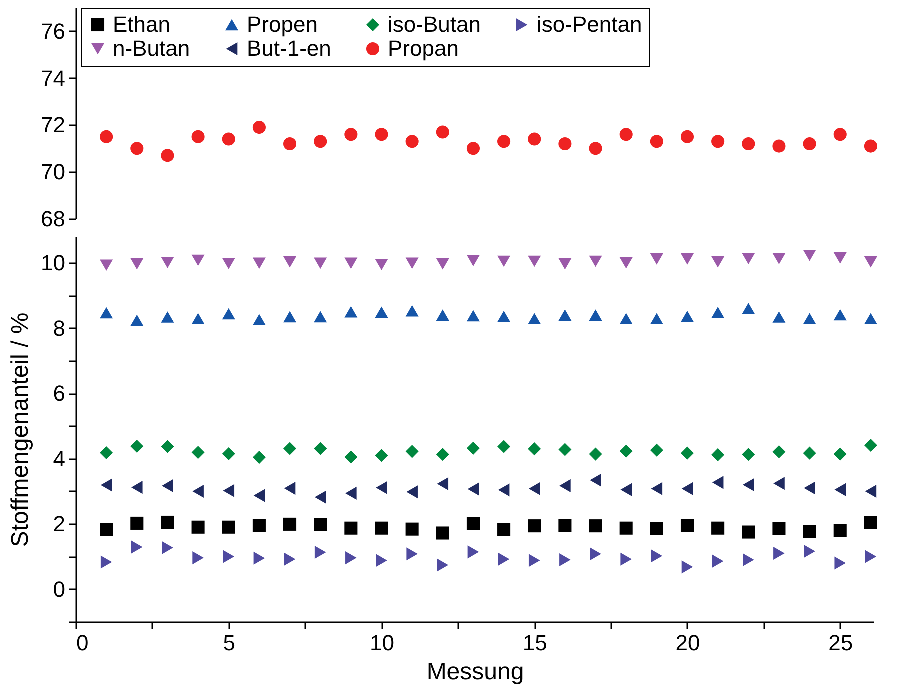 Image resolution: width=897 pixels, height=700 pixels. I want to click on x-tick-label: 15, so click(535, 643).